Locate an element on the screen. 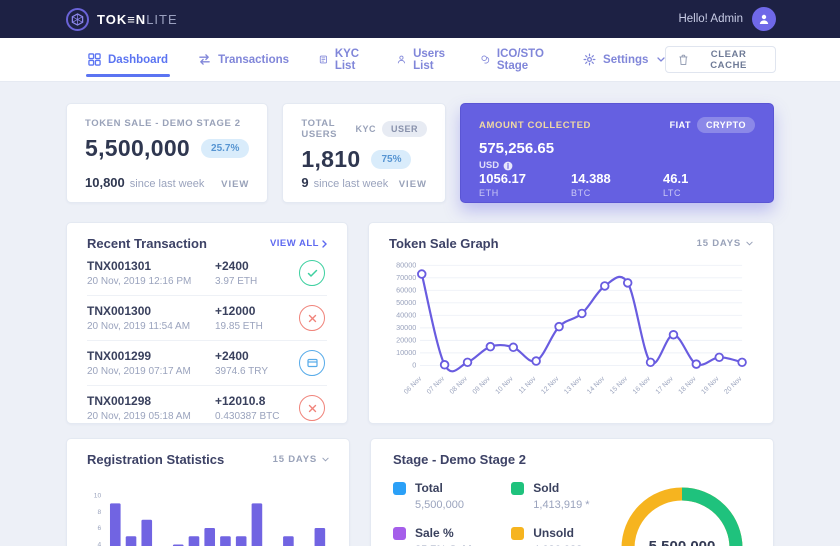 This screenshot has height=546, width=840. svg-text: 19 Nov is located at coordinates (710, 385).